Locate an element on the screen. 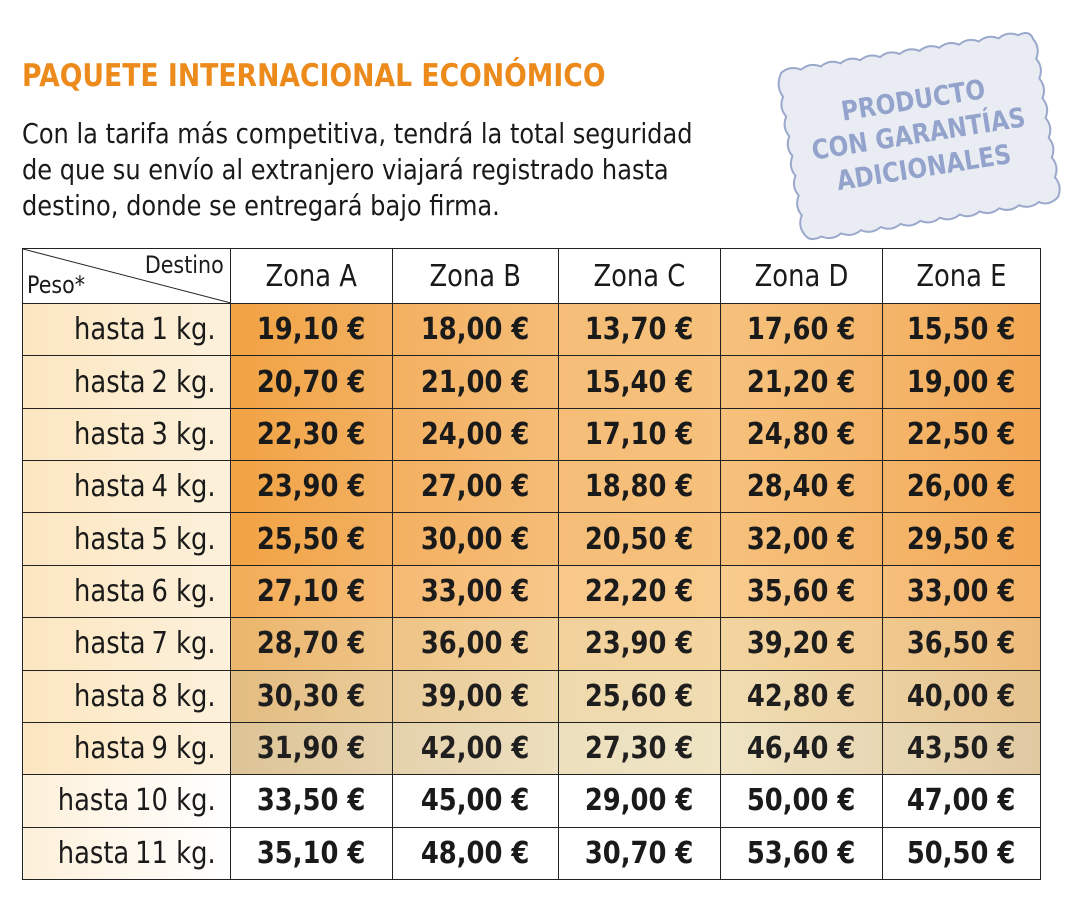  price-cell: 26,00 € is located at coordinates (961, 487).